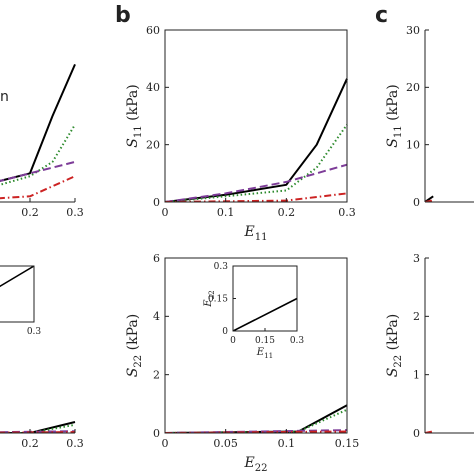 The width and height of the screenshot is (474, 474). I want to click on chart-c-mid: 0 1 2 3 S22 (kPa), so click(429, 346).